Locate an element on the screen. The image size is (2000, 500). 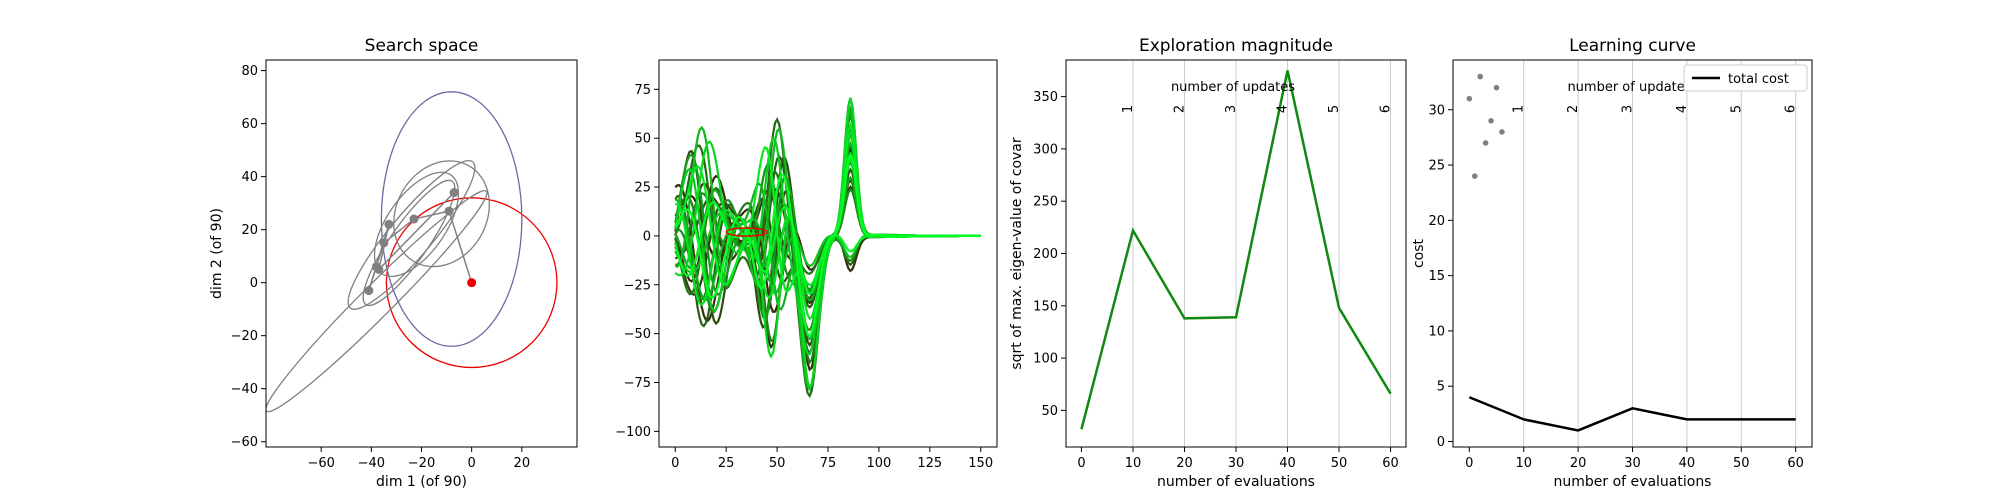
chart-title: Exploration magnitude is located at coordinates (1236, 46).